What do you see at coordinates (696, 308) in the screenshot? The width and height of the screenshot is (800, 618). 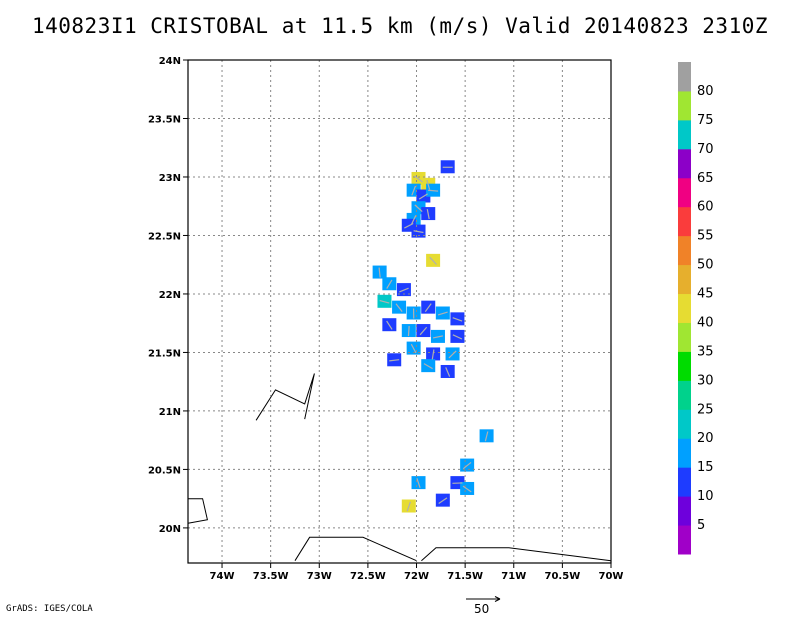 I see `colorbar: 5 10 15 20 25 30 35 40 45 50 55 60 65 70 75 80` at bounding box center [696, 308].